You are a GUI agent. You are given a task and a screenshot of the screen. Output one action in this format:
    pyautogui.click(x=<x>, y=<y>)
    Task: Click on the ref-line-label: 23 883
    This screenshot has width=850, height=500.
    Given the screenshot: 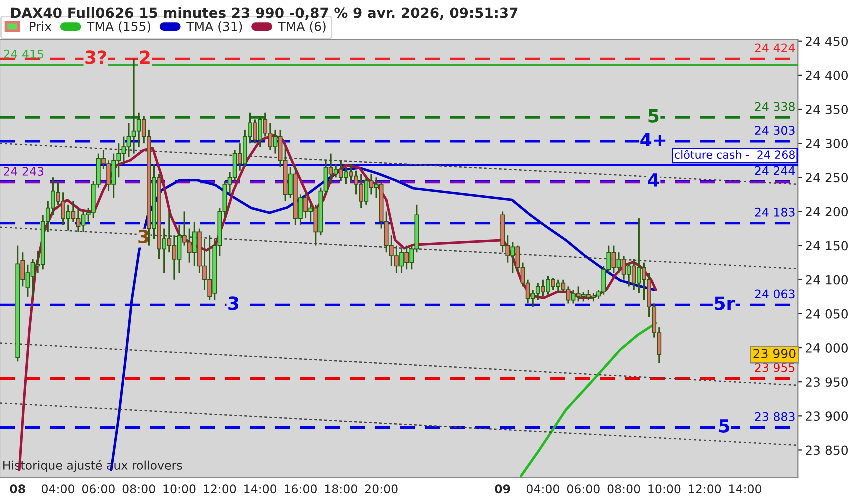 What is the action you would take?
    pyautogui.click(x=775, y=417)
    